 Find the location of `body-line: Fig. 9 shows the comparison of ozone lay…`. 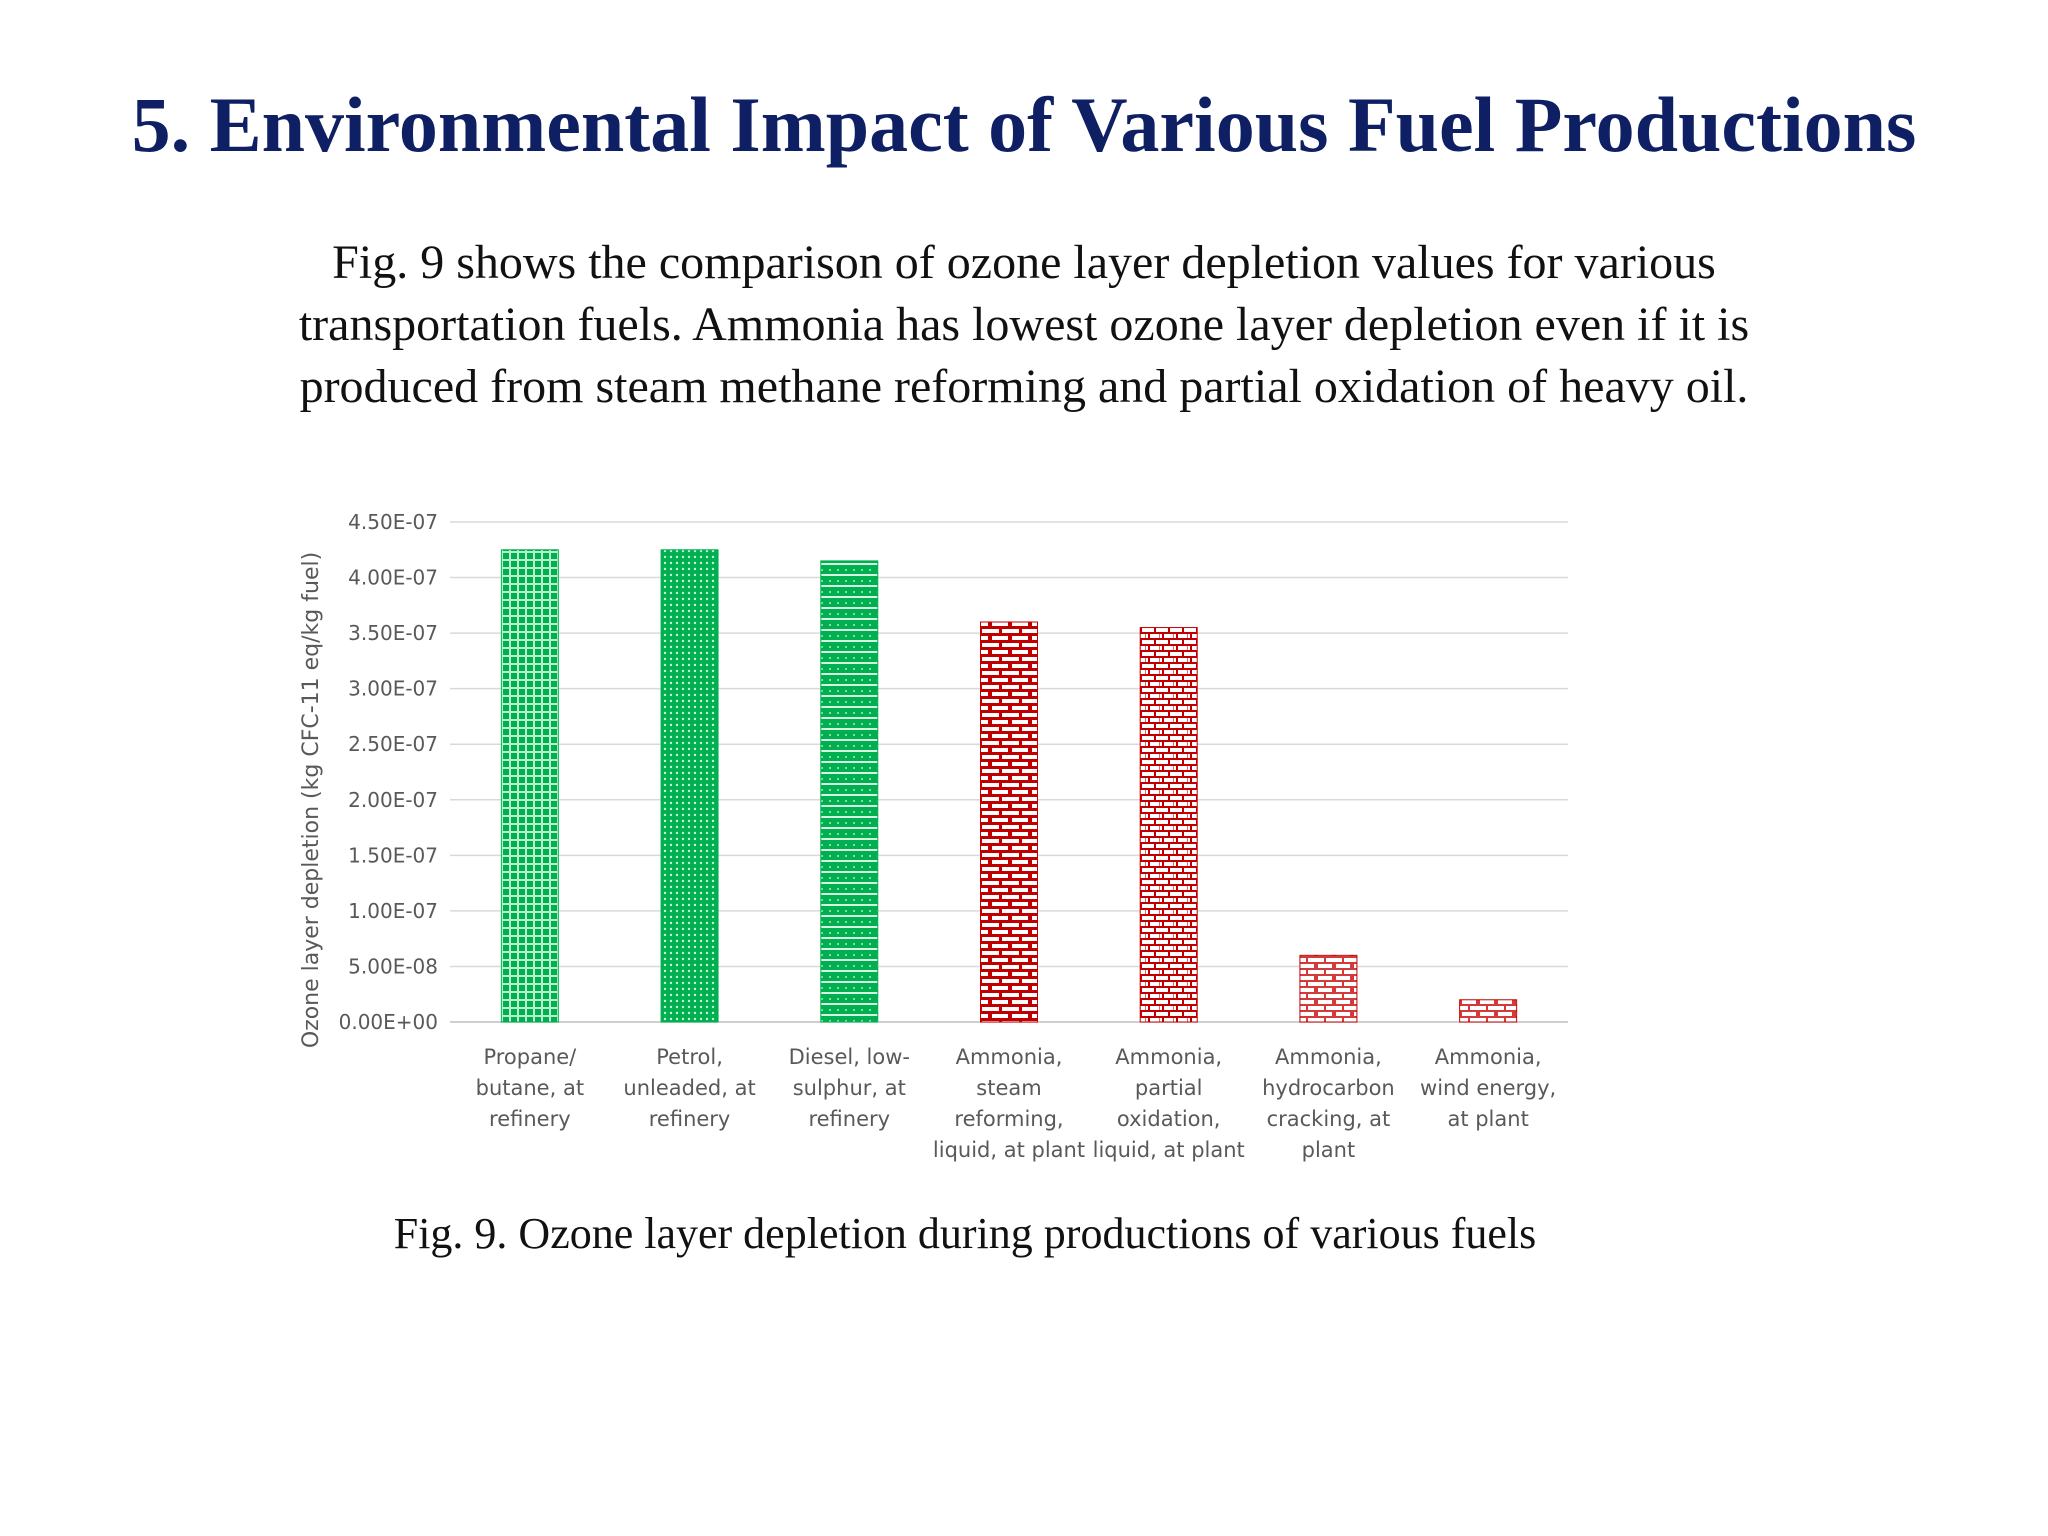

body-line: Fig. 9 shows the comparison of ozone lay… is located at coordinates (1024, 262).